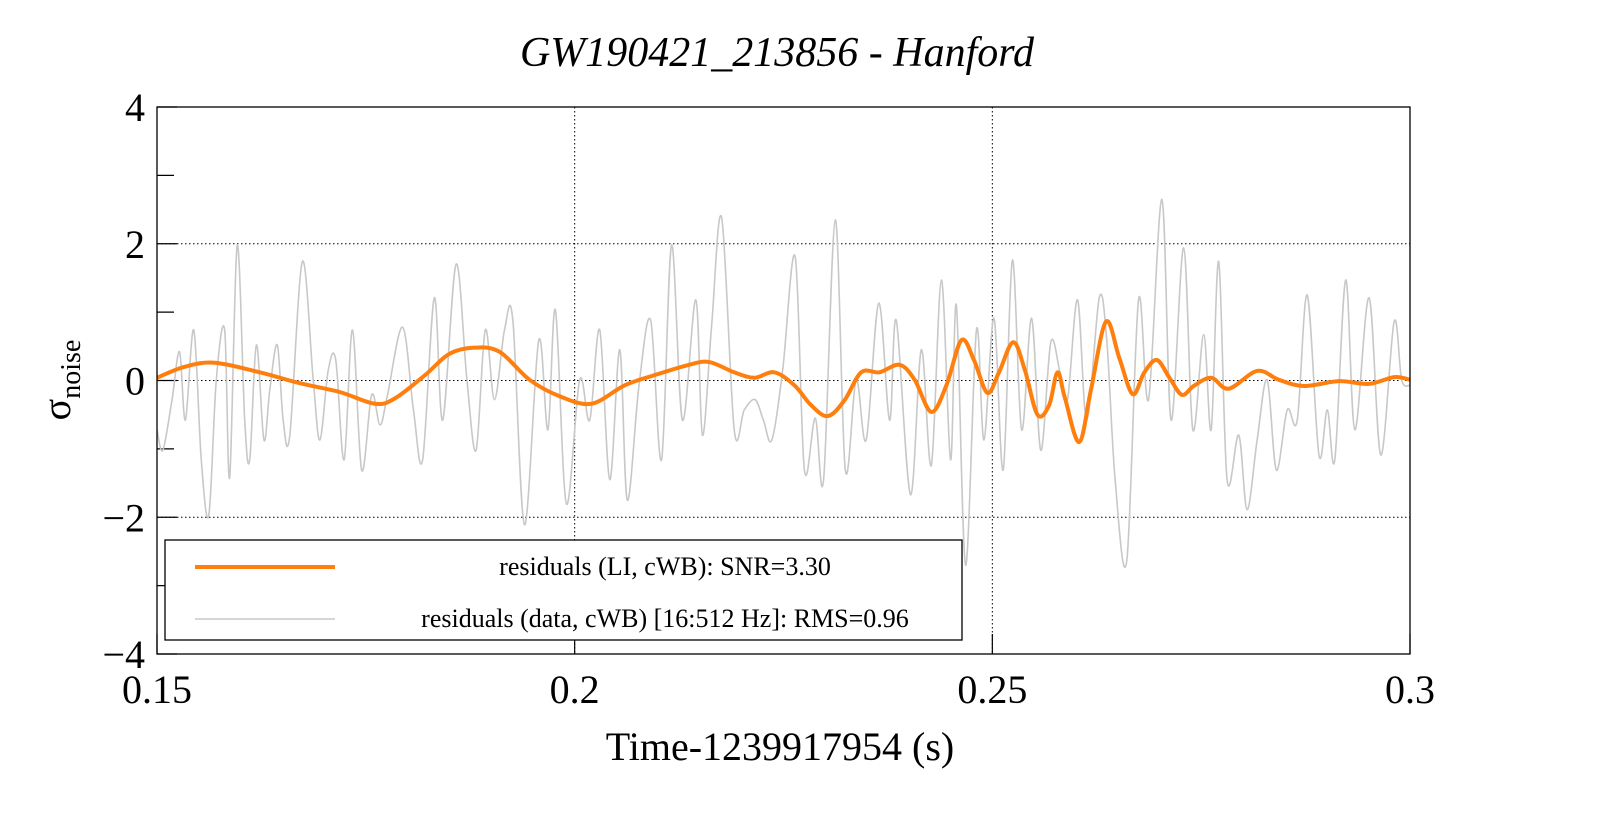 The width and height of the screenshot is (1599, 813). I want to click on y-tick-label: −4, so click(123, 654).